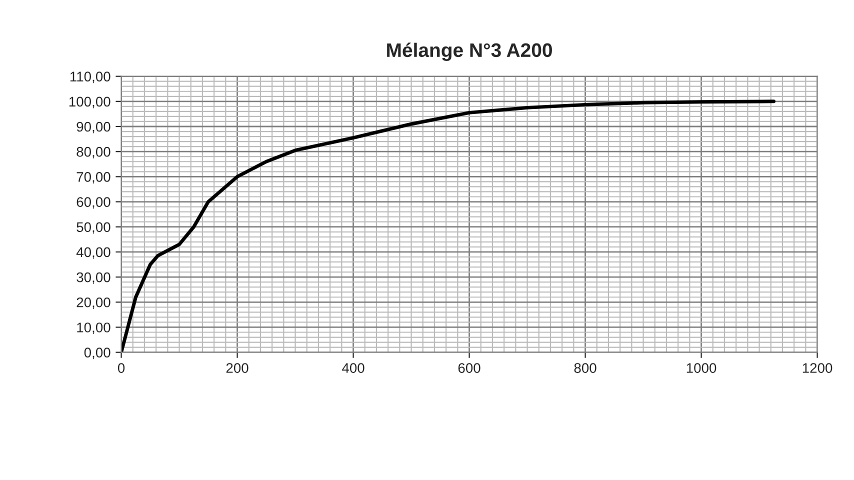 The height and width of the screenshot is (480, 854). I want to click on y-tick-label: 100,00, so click(89, 102).